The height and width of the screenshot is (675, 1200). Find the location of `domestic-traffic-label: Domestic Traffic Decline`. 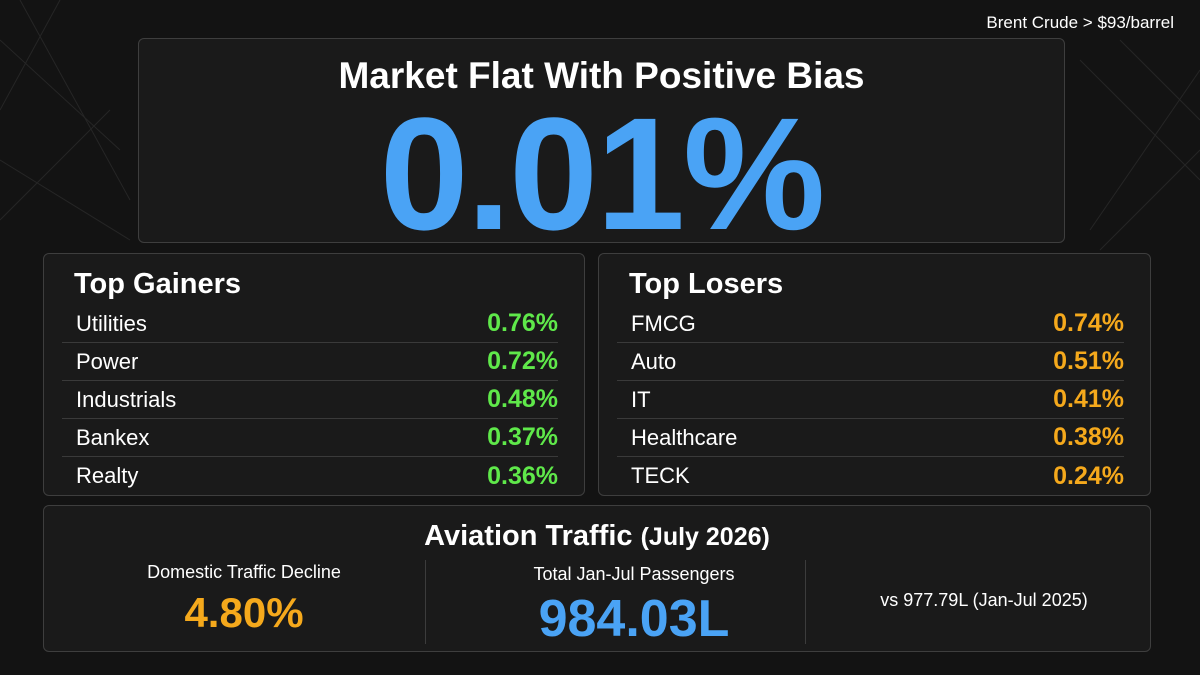

domestic-traffic-label: Domestic Traffic Decline is located at coordinates (244, 572).